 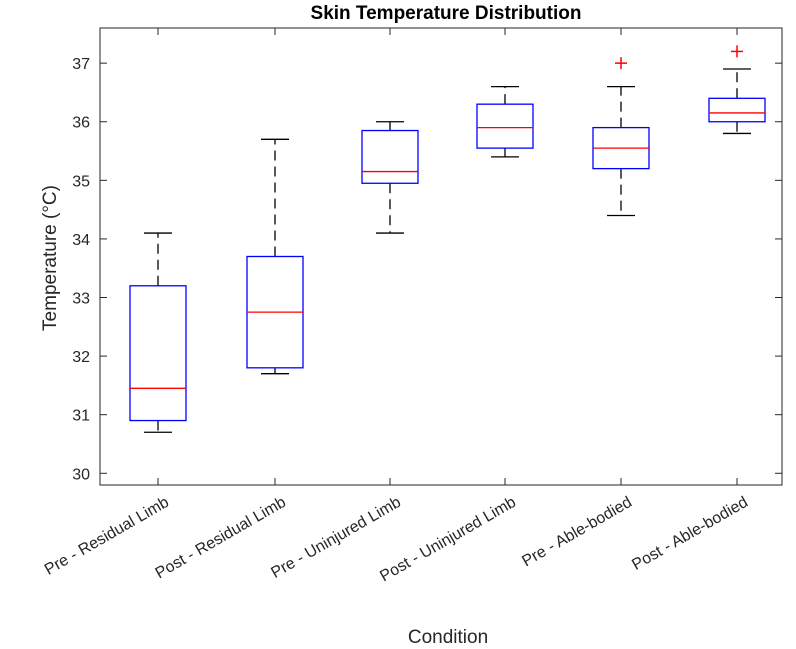 What do you see at coordinates (81, 181) in the screenshot?
I see `y-tick-label: 35` at bounding box center [81, 181].